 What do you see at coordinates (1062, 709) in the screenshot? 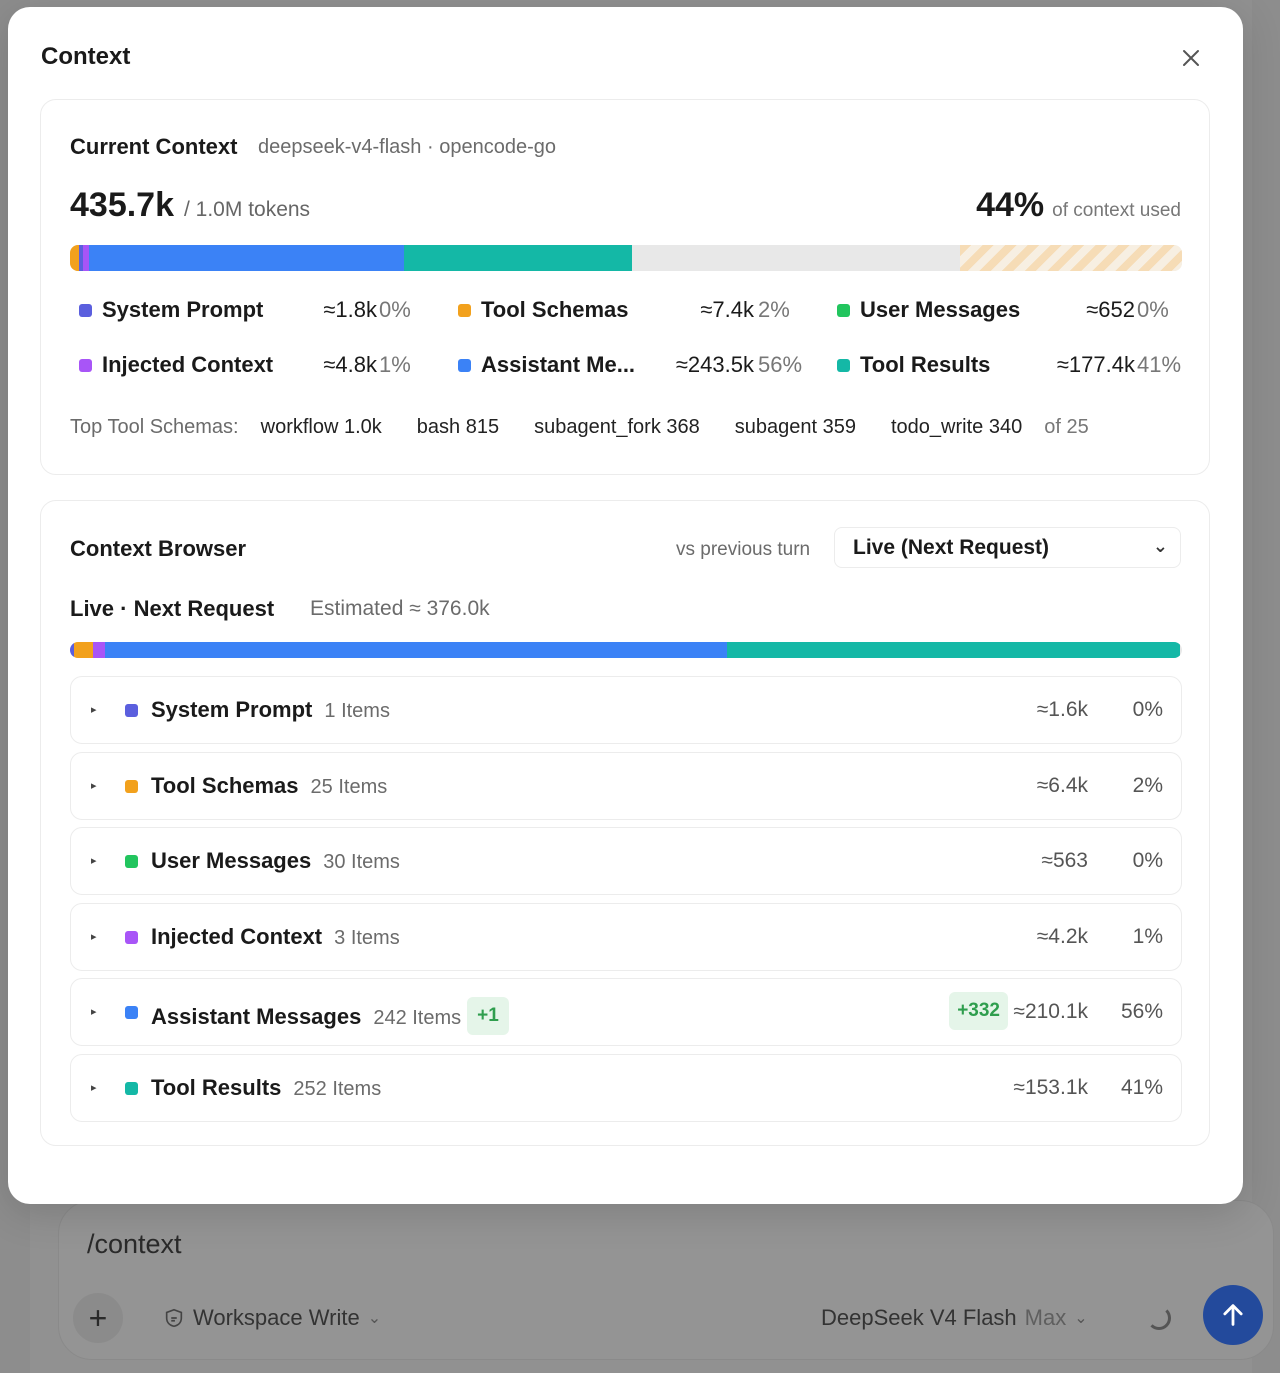
I see `category-tokens: ≈1.6k` at bounding box center [1062, 709].